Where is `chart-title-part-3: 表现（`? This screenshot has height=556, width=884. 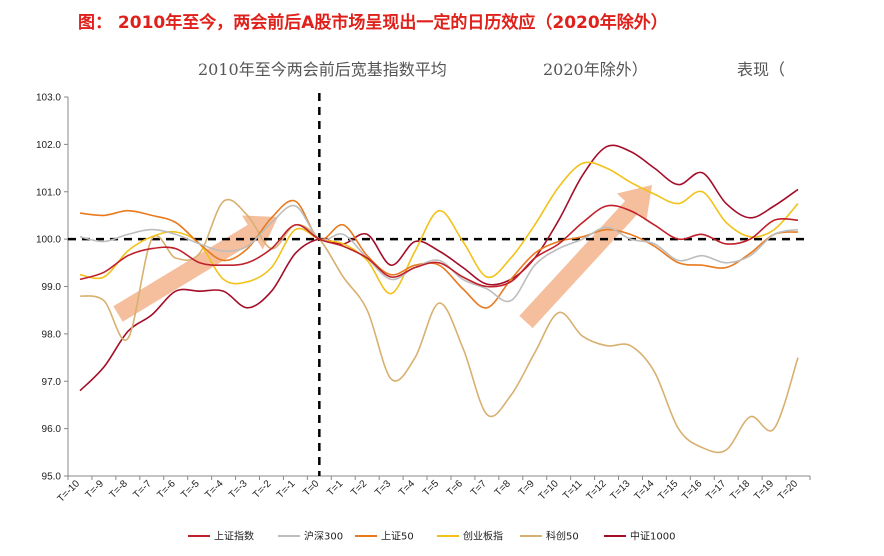 chart-title-part-3: 表现（ is located at coordinates (761, 69).